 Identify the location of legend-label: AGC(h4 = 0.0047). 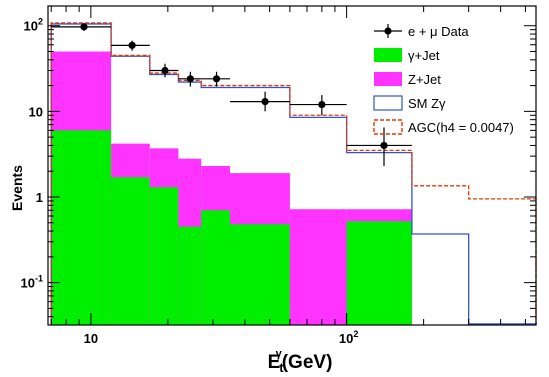
(461, 127).